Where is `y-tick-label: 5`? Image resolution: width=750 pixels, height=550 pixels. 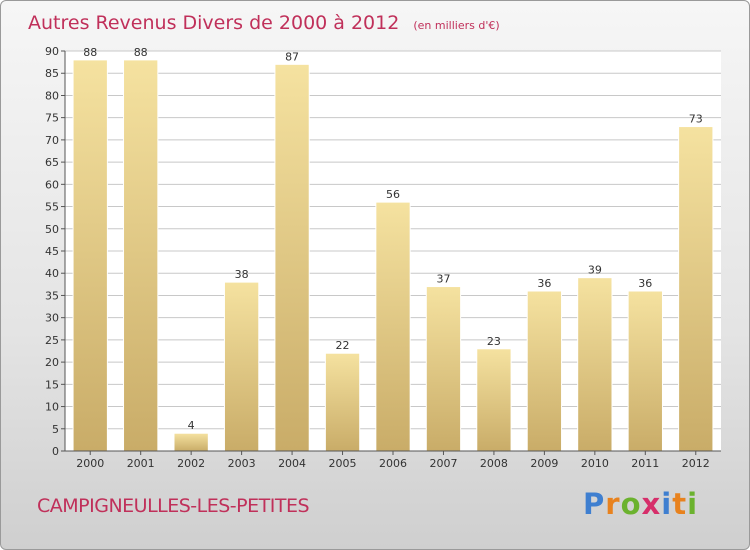
y-tick-label: 5 is located at coordinates (55, 429).